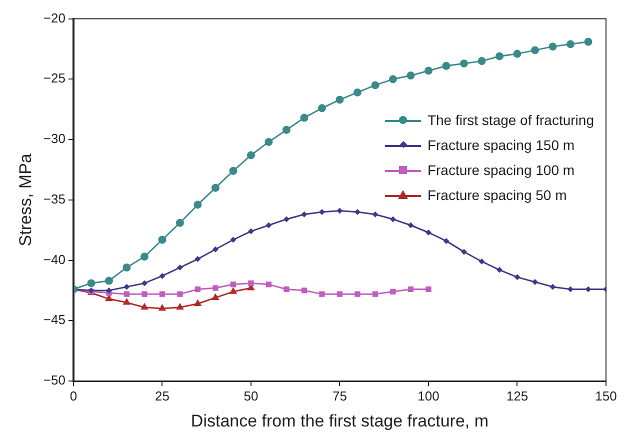  What do you see at coordinates (497, 195) in the screenshot?
I see `legend-label: Fracture spacing 50 m` at bounding box center [497, 195].